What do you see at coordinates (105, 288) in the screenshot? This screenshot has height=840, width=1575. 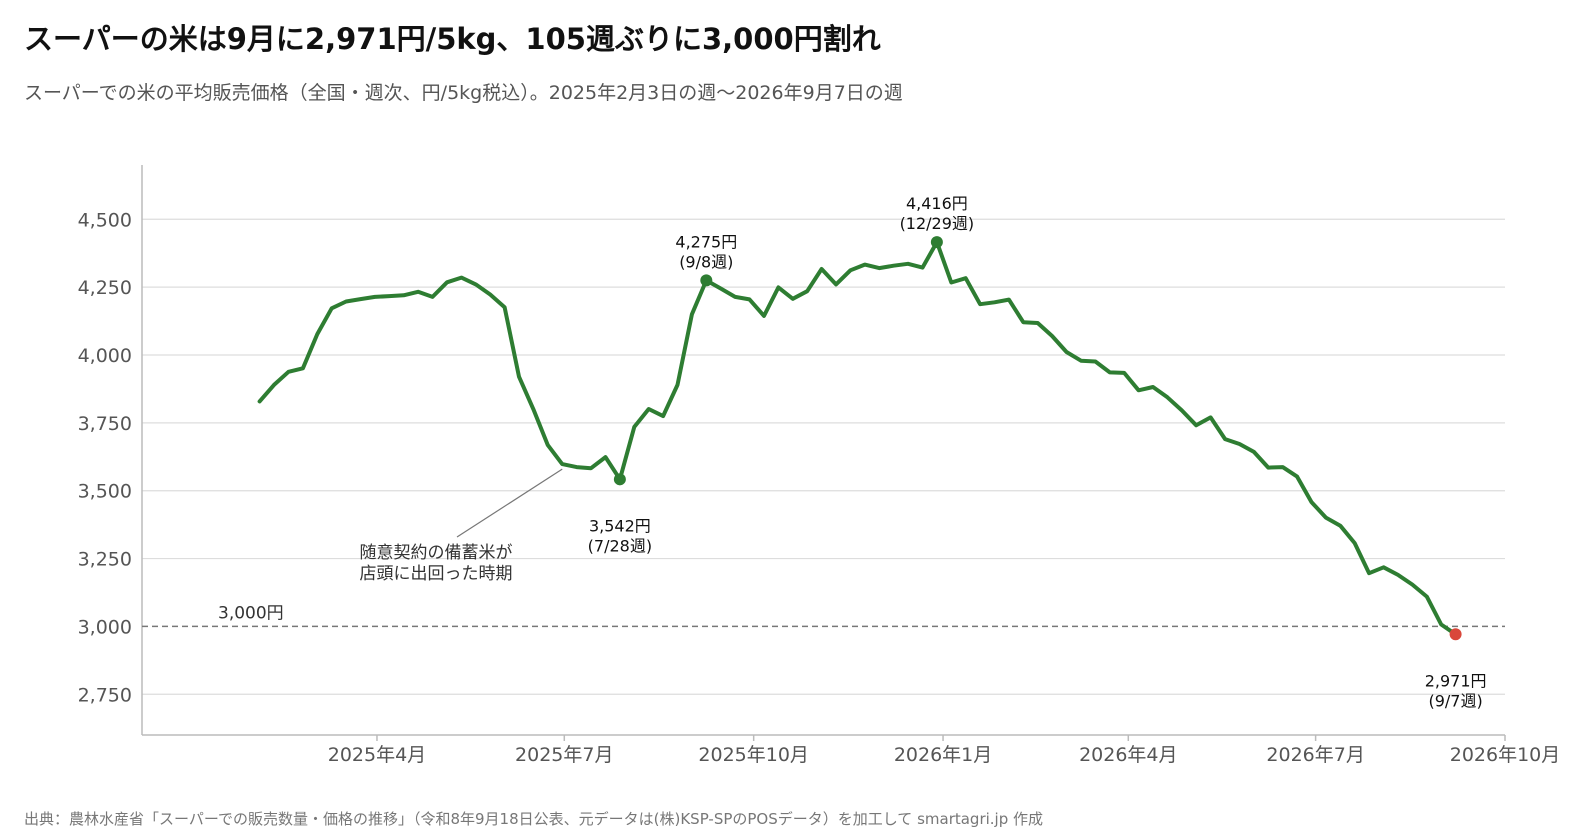 I see `y-tick-label: 4,250` at bounding box center [105, 288].